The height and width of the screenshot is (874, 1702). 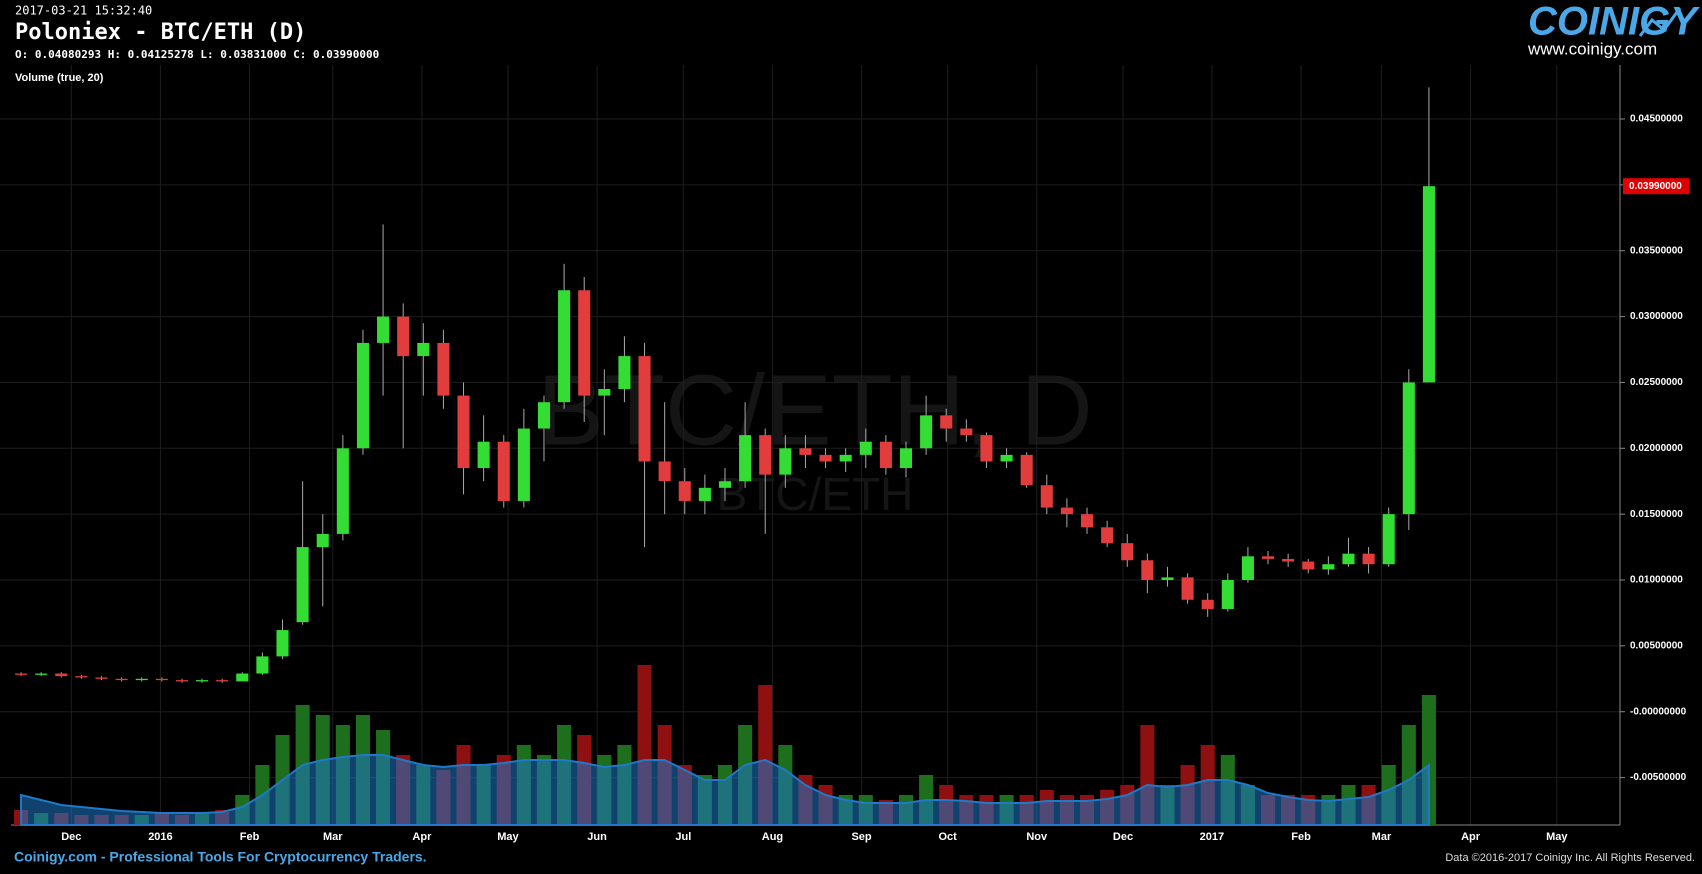 What do you see at coordinates (1656, 646) in the screenshot?
I see `y-tick-label: 0.00500000` at bounding box center [1656, 646].